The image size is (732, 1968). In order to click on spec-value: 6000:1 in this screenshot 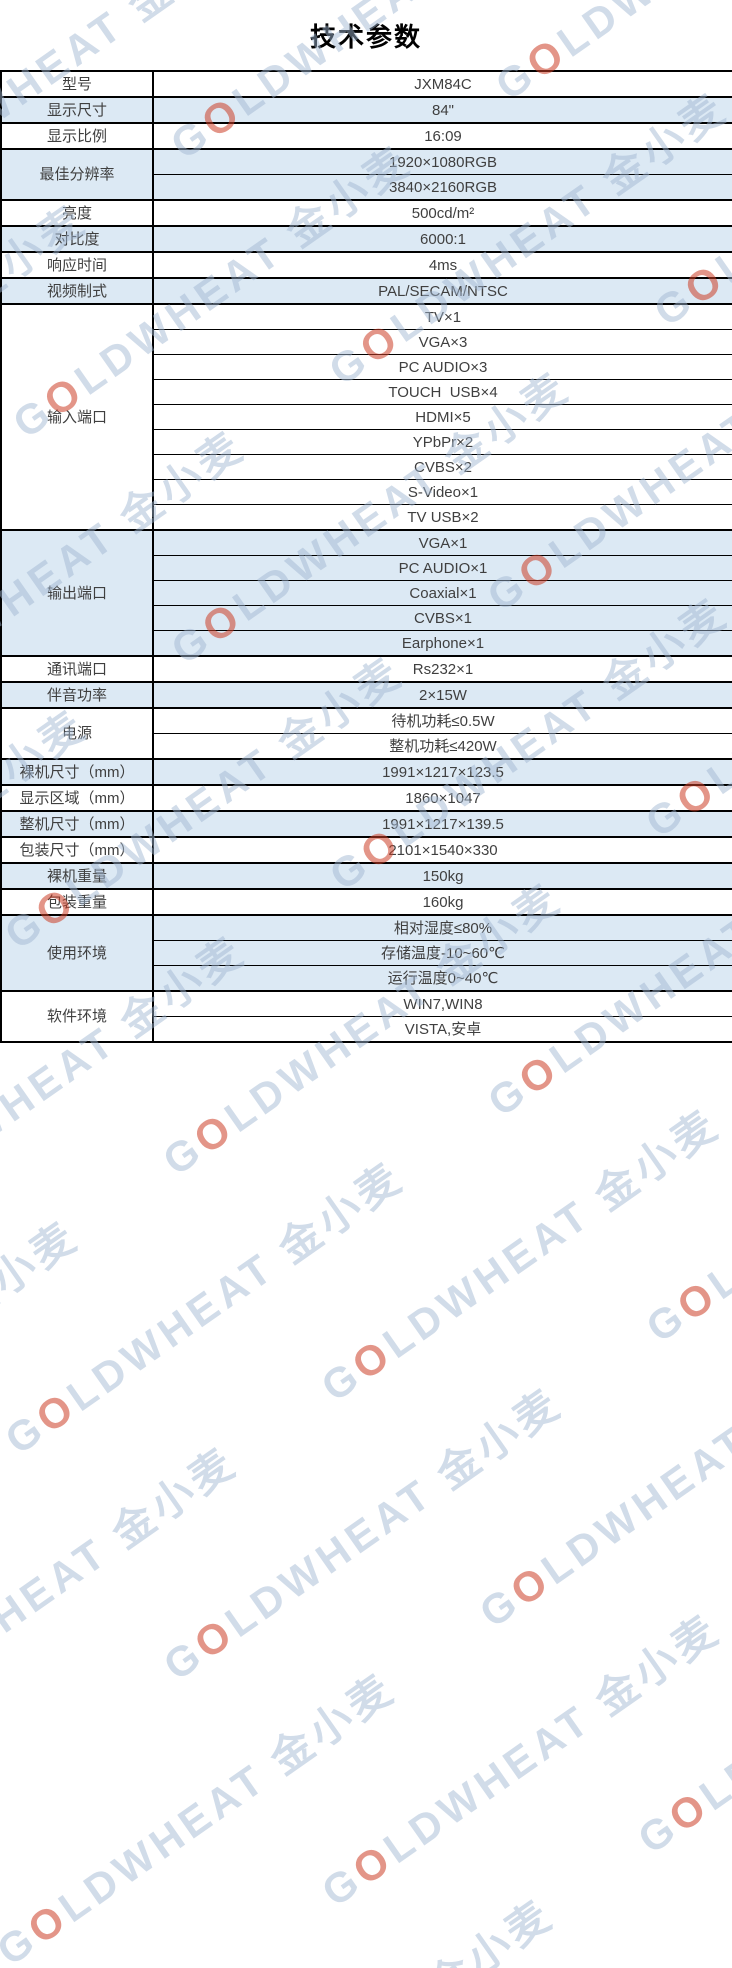, I will do `click(442, 239)`.